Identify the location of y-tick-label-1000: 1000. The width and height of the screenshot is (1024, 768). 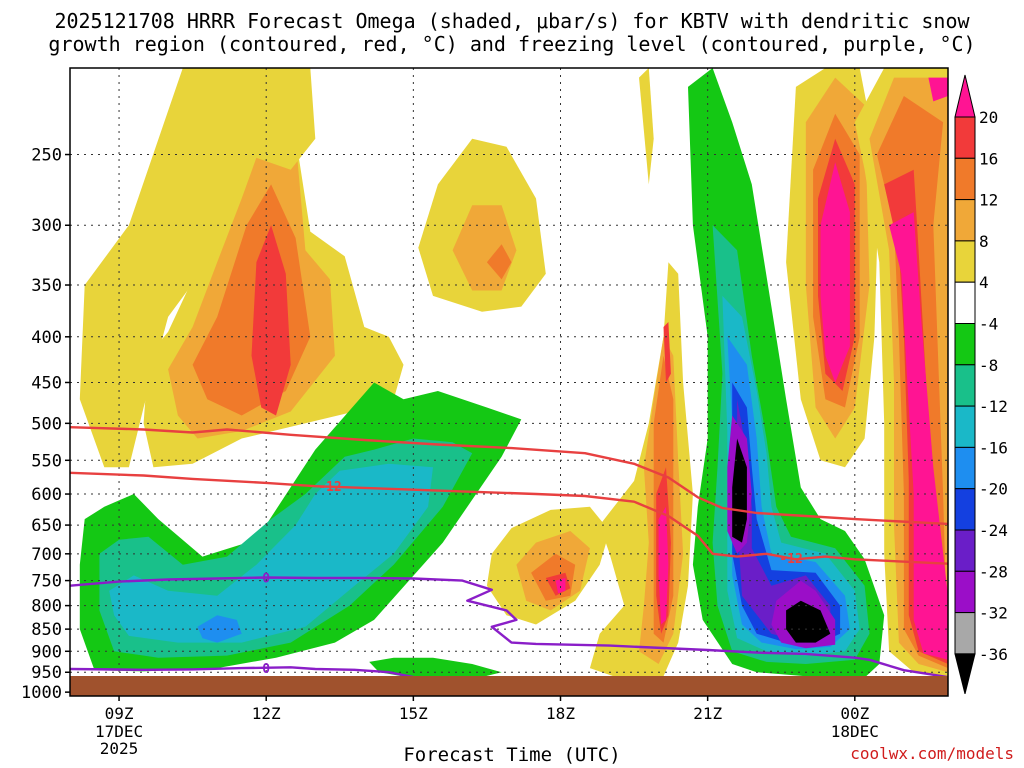
(41, 693).